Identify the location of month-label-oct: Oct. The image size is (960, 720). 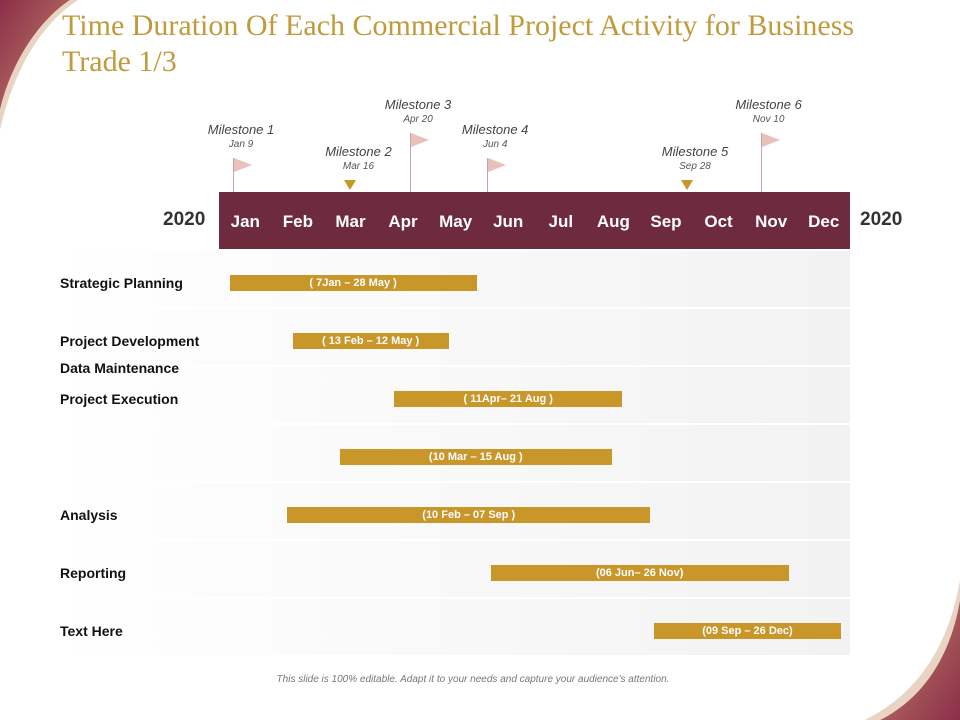
(718, 221).